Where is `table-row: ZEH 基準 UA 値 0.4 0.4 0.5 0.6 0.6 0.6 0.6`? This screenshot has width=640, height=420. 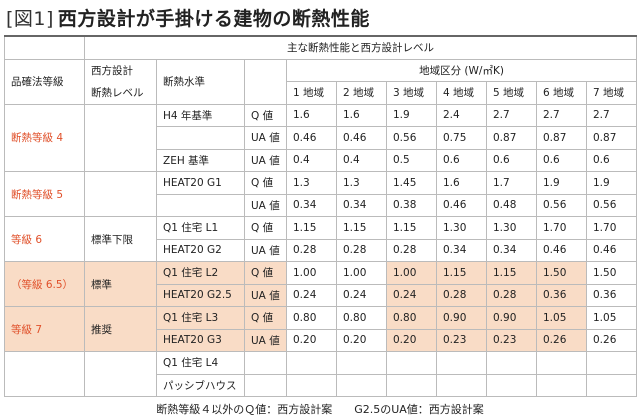 table-row: ZEH 基準 UA 値 0.4 0.4 0.5 0.6 0.6 0.6 0.6 is located at coordinates (321, 160).